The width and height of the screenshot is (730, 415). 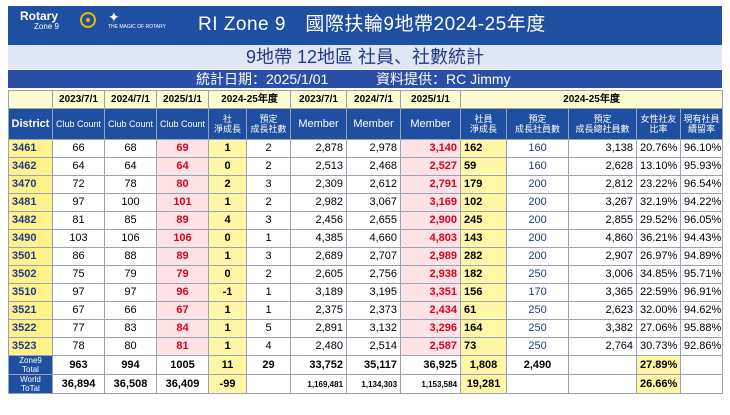 What do you see at coordinates (659, 148) in the screenshot?
I see `table-cell: 20.76%` at bounding box center [659, 148].